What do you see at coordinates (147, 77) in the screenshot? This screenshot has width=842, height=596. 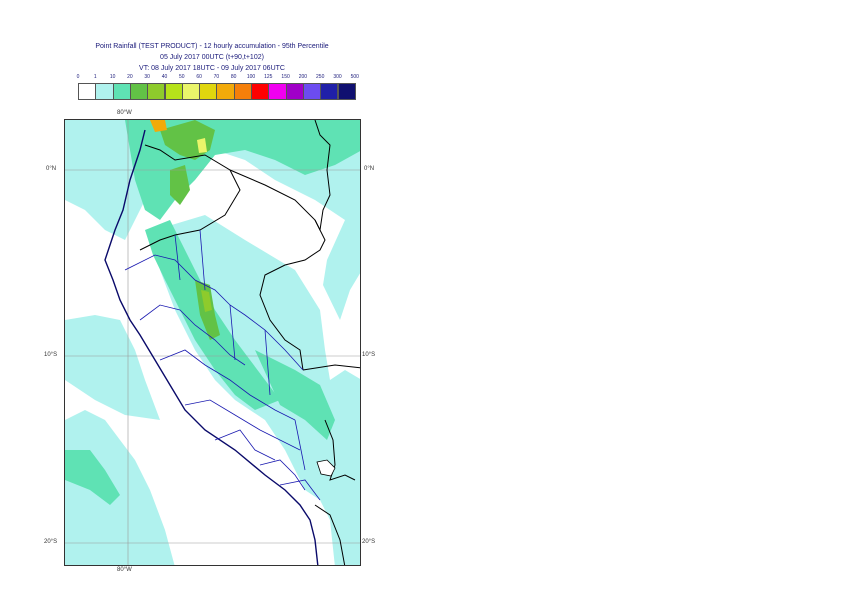 I see `legend-label: 30` at bounding box center [147, 77].